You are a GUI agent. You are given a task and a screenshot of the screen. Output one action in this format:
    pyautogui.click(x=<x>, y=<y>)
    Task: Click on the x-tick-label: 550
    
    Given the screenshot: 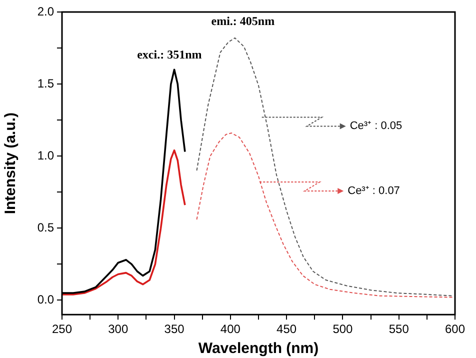 What is the action you would take?
    pyautogui.click(x=399, y=329)
    